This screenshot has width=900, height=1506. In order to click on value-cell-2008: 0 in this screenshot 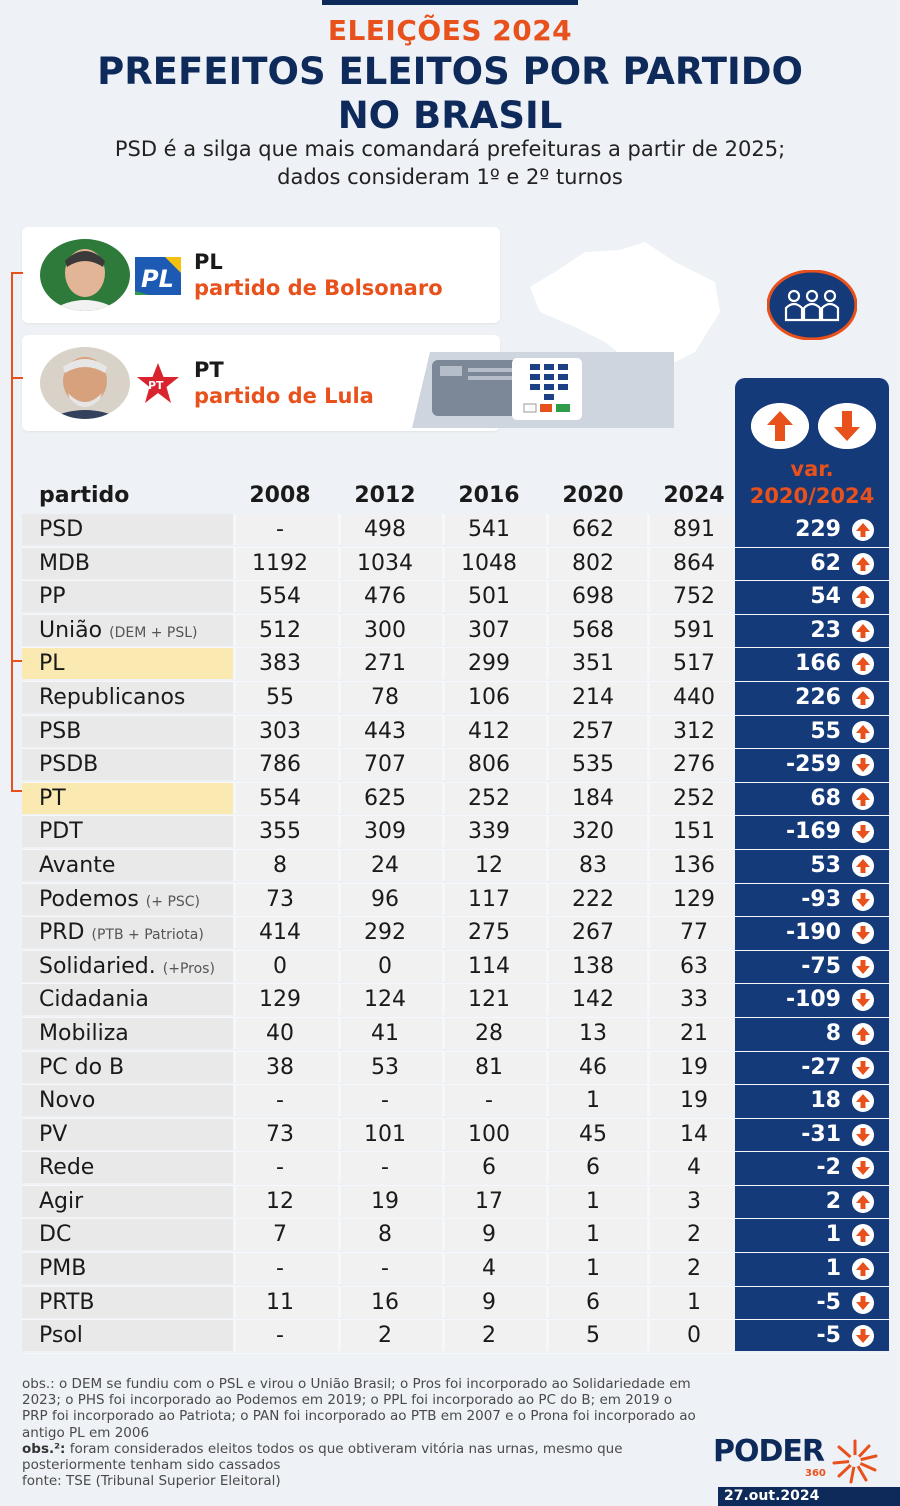, I will do `click(280, 966)`.